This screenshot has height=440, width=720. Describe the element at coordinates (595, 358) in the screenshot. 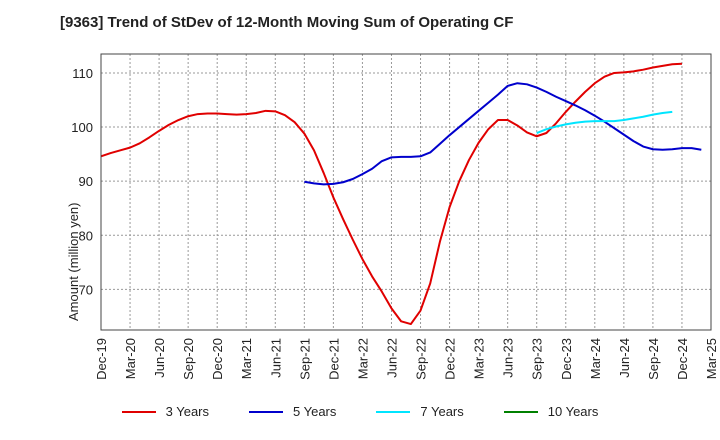

I see `x-tick-label: Mar-24` at that location.